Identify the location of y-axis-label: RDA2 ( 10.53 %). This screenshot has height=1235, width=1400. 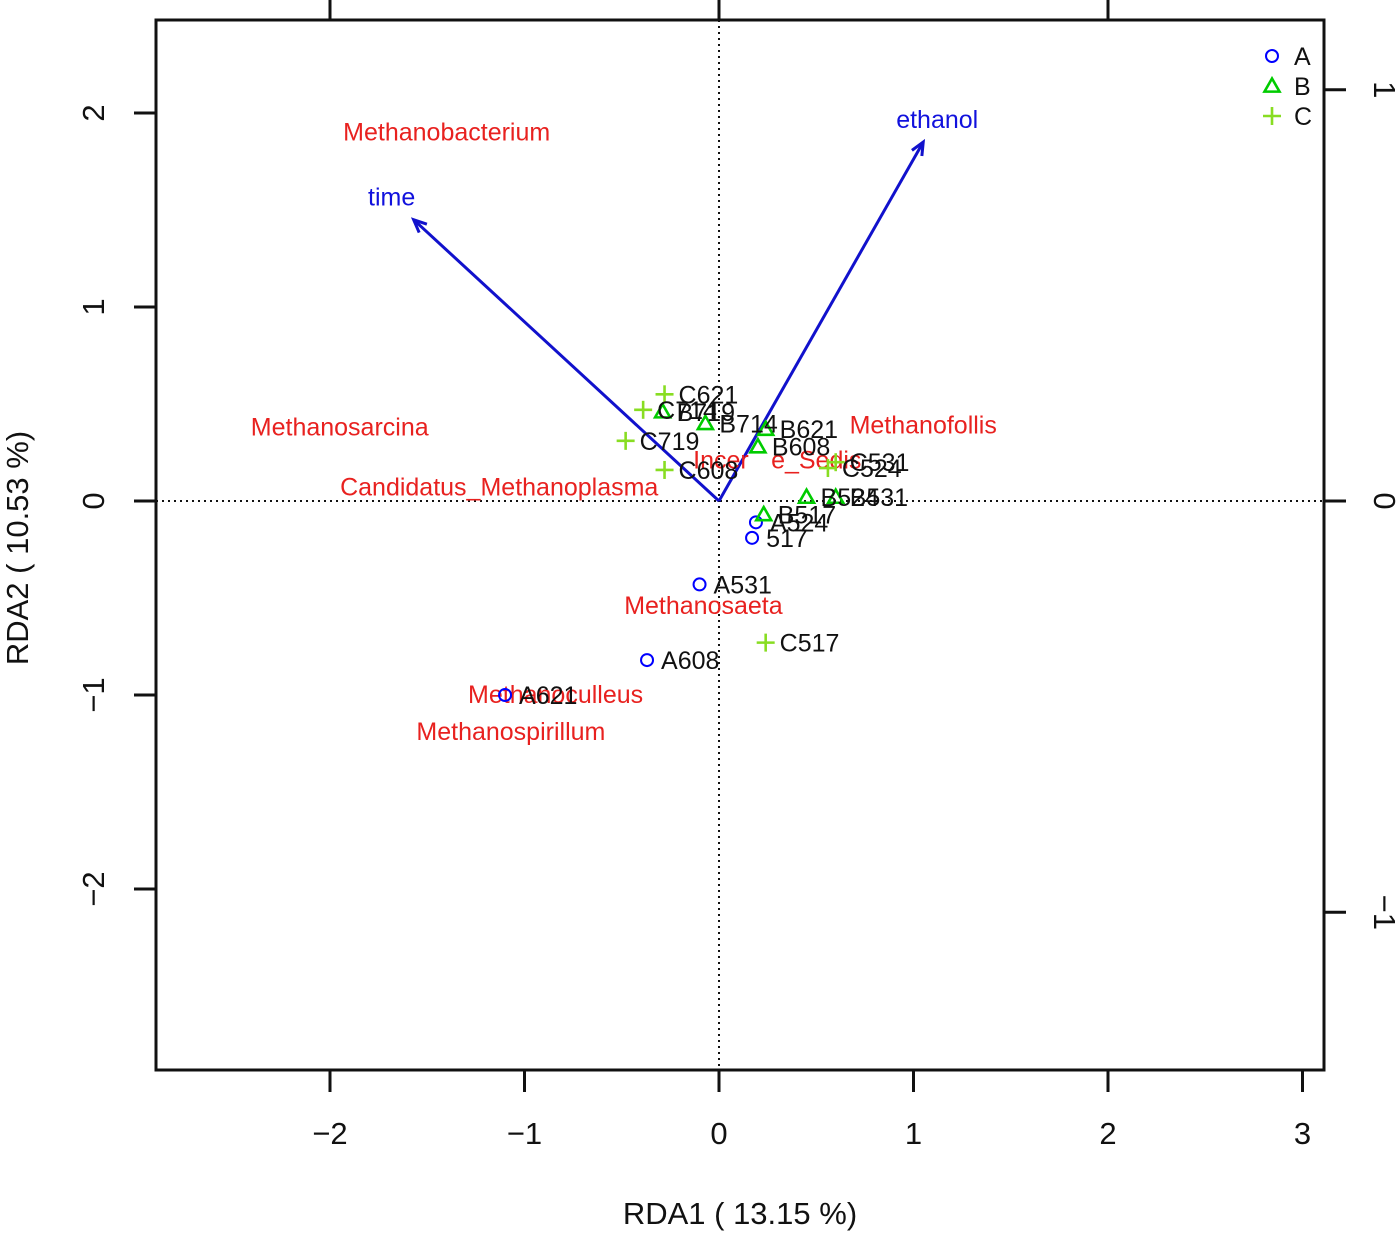
(17, 548).